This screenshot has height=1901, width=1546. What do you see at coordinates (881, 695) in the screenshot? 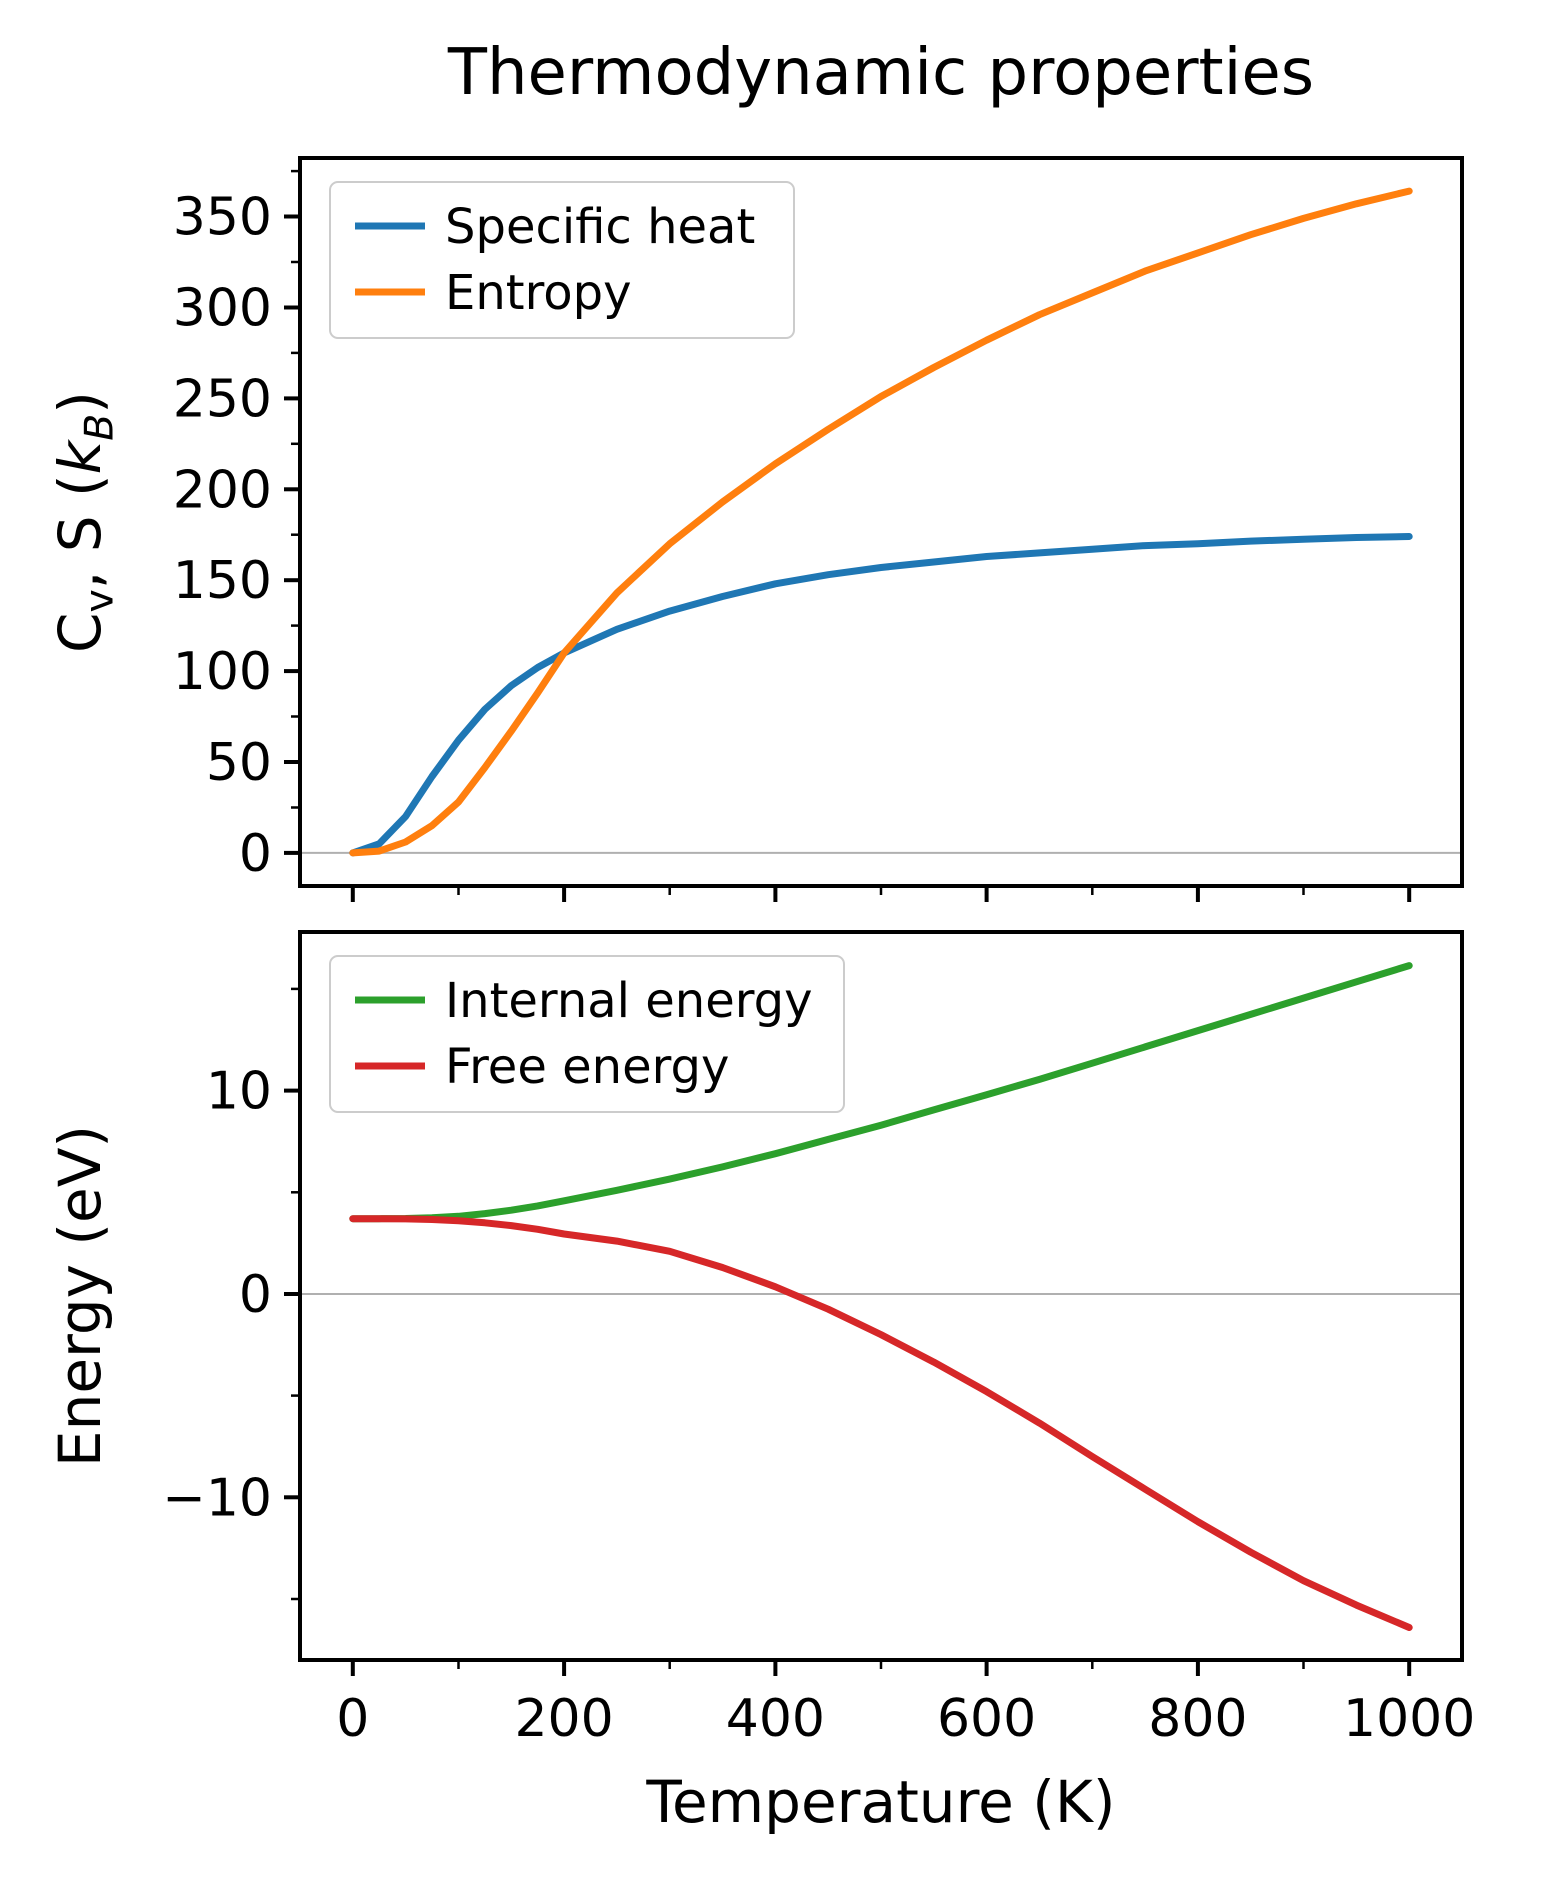
I see `specific-heat-line` at bounding box center [881, 695].